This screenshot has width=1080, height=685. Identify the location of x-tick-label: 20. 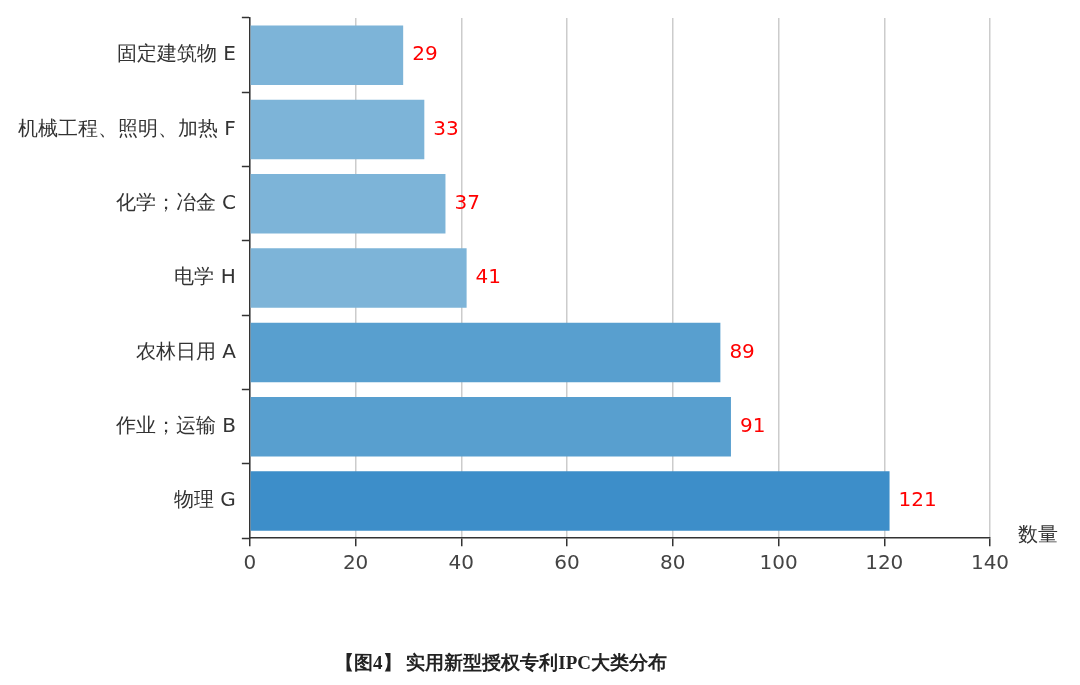
(355, 562).